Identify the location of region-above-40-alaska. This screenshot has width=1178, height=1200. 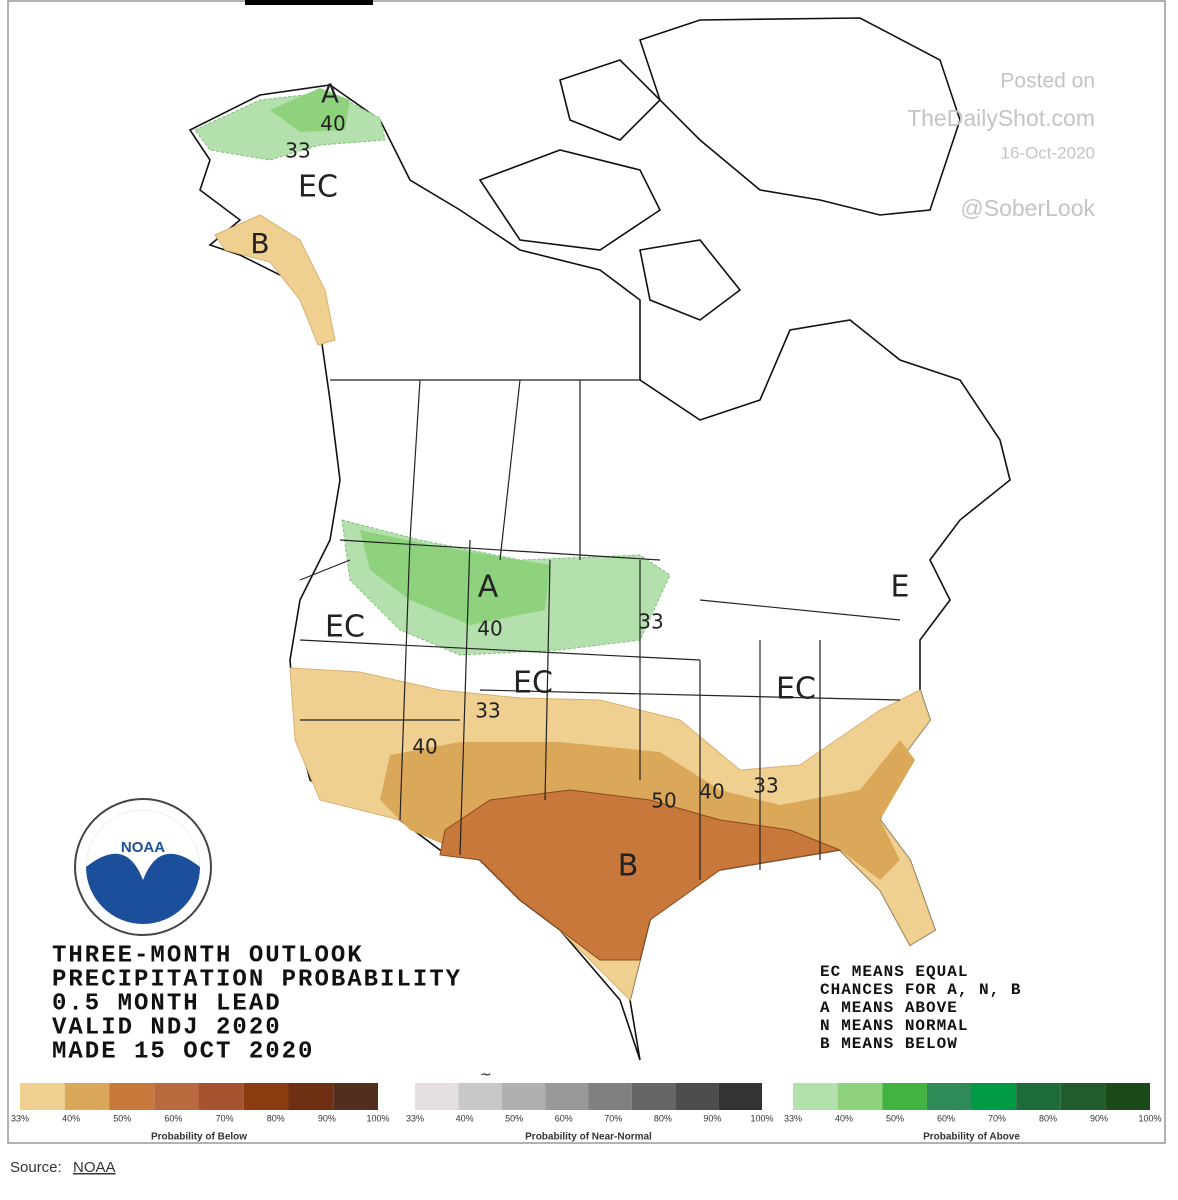
(310, 110).